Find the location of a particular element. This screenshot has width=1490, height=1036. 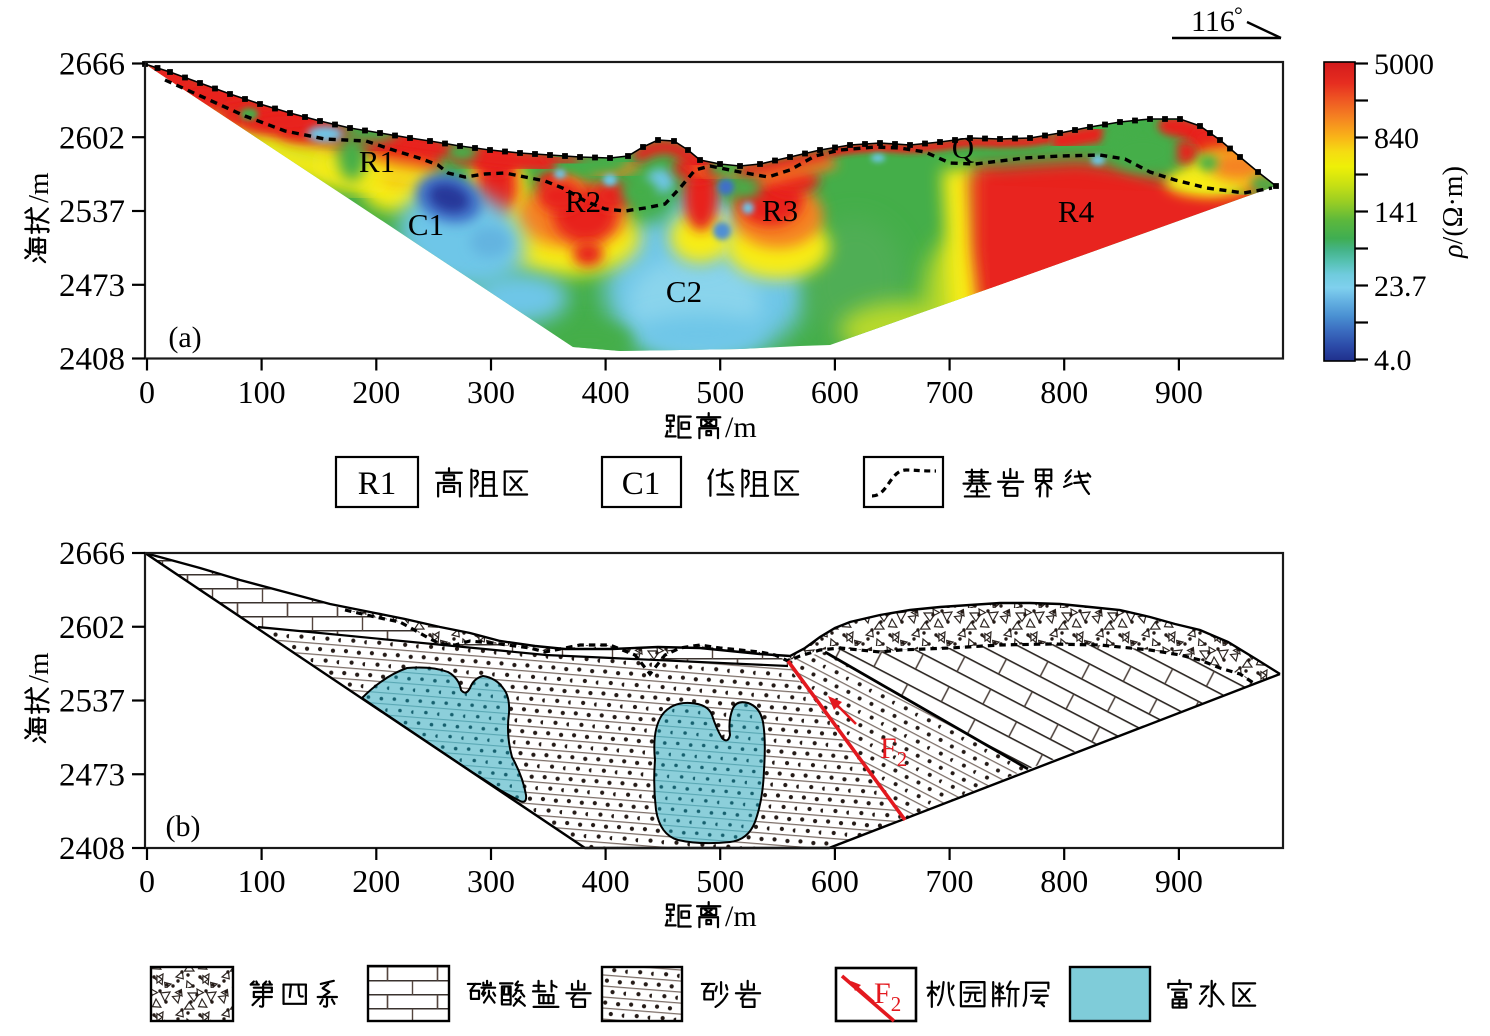

svg-text: 23.7 is located at coordinates (1400, 286).